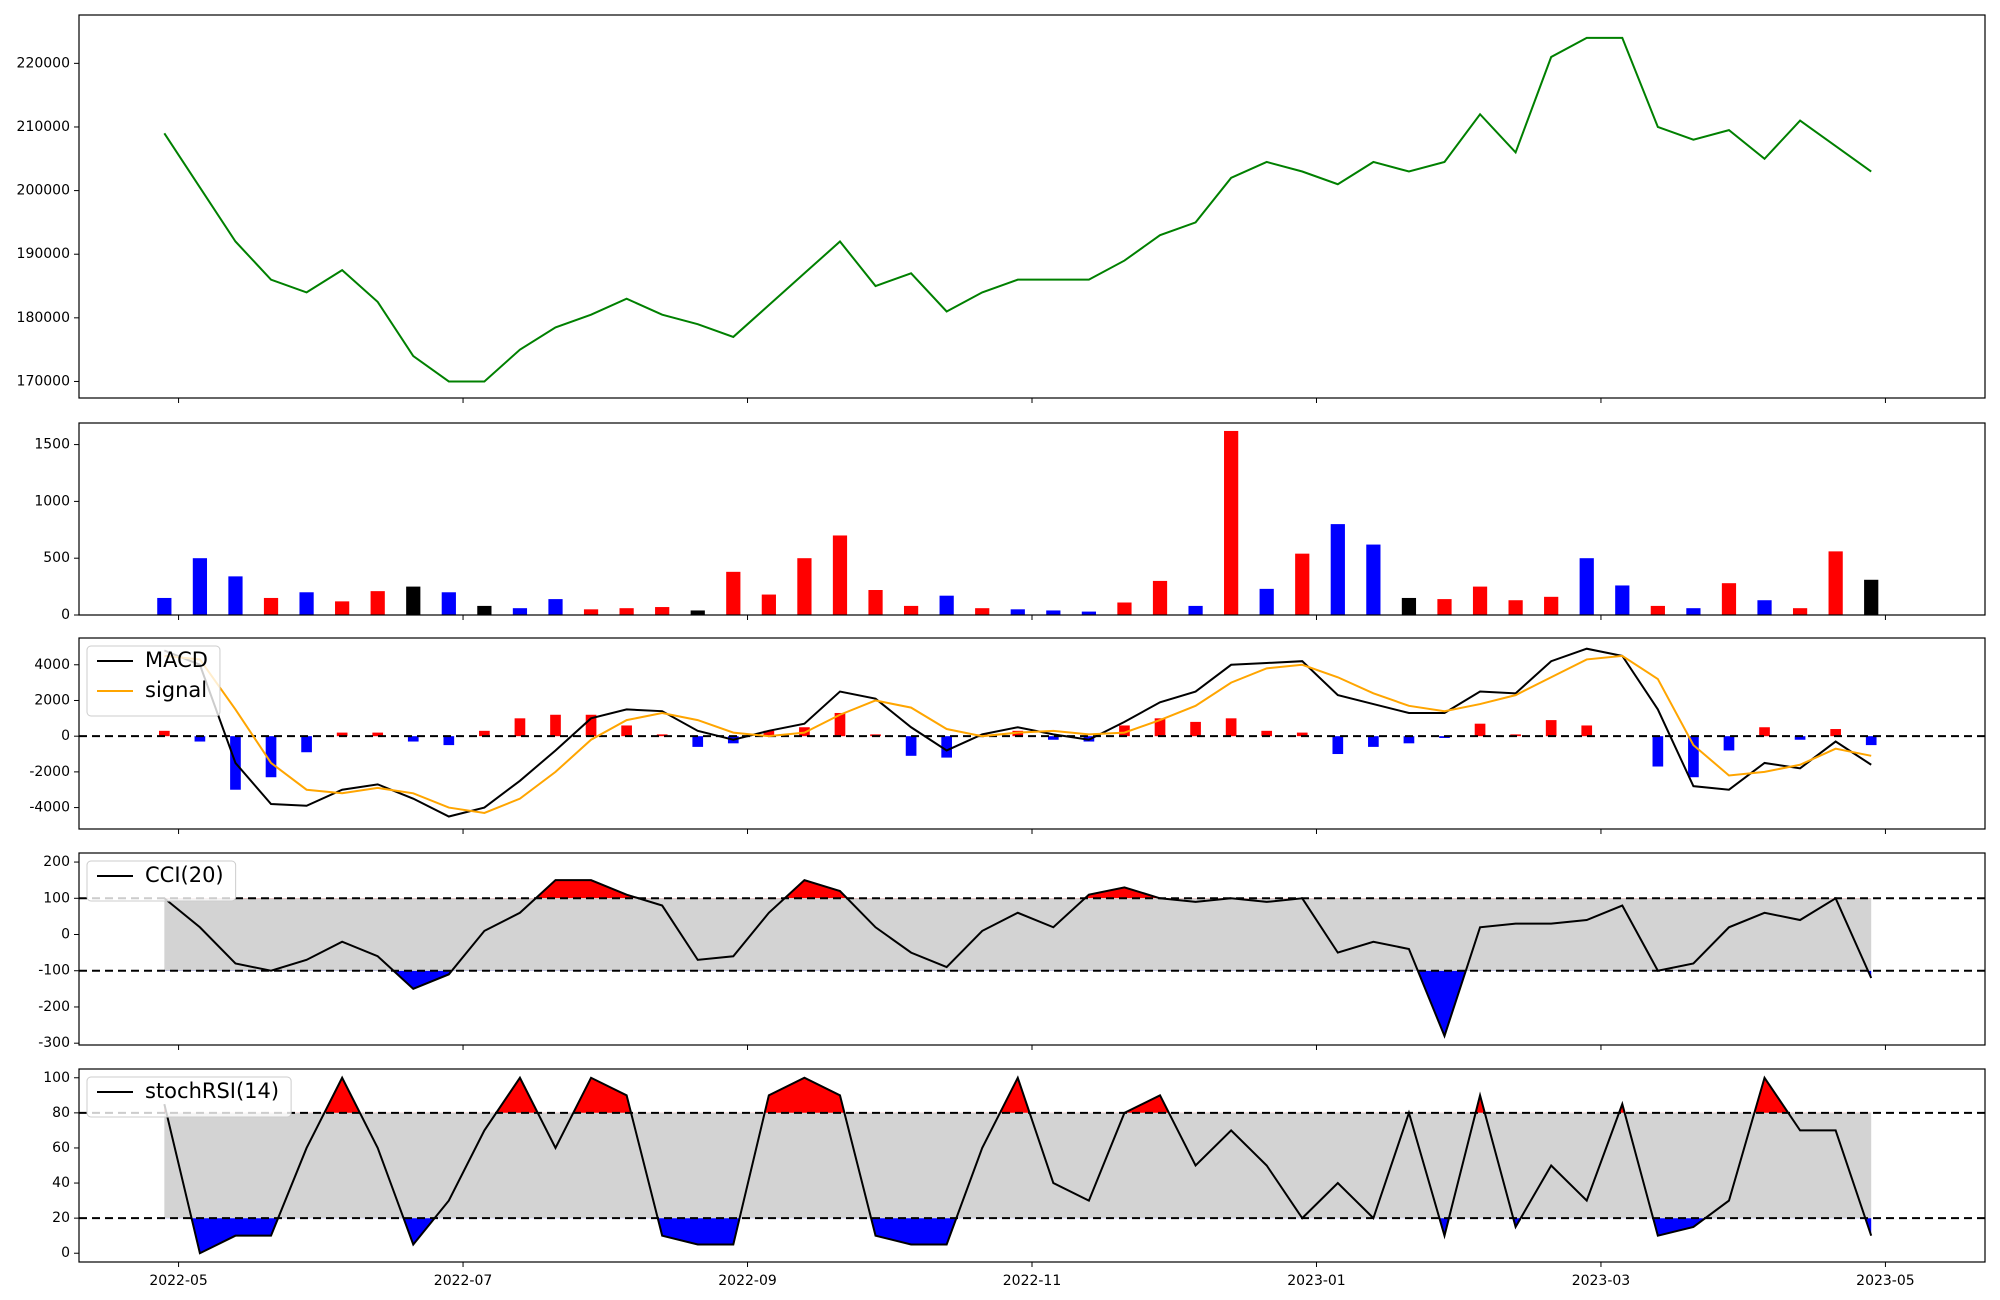 The image size is (2000, 1300). Describe the element at coordinates (1601, 1281) in the screenshot. I see `x-tick-label: 2023-03` at that location.